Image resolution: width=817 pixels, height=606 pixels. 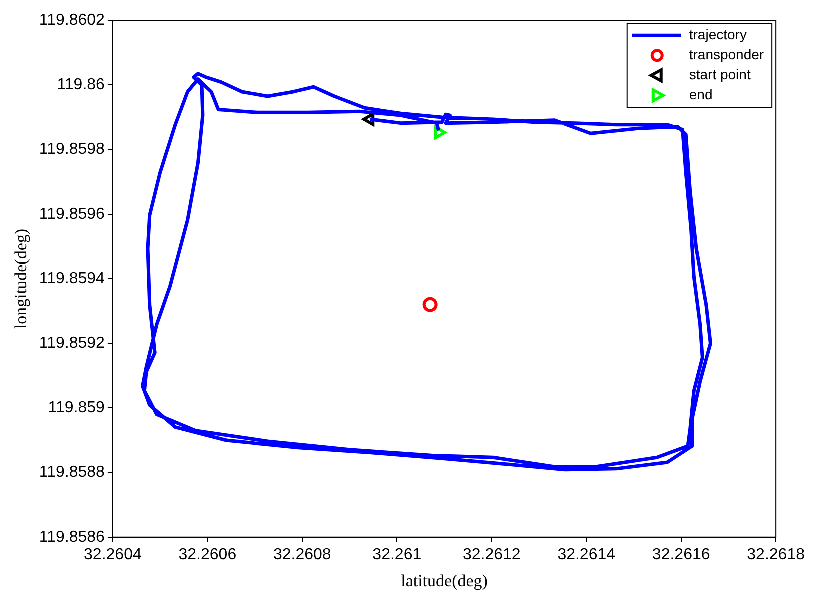 I want to click on legend-label: trajectory, so click(x=718, y=34).